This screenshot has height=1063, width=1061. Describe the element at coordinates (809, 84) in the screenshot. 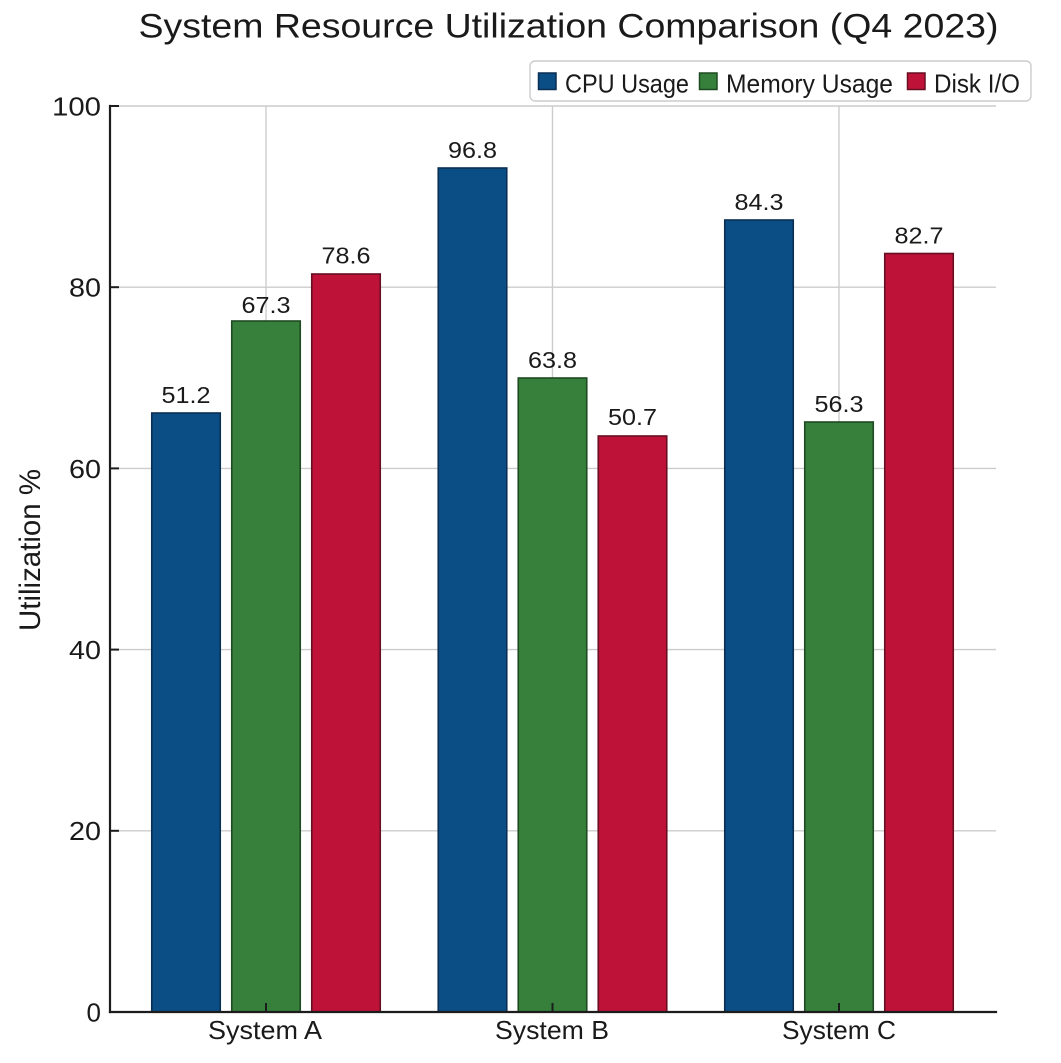

I see `svg-text: Memory Usage` at that location.